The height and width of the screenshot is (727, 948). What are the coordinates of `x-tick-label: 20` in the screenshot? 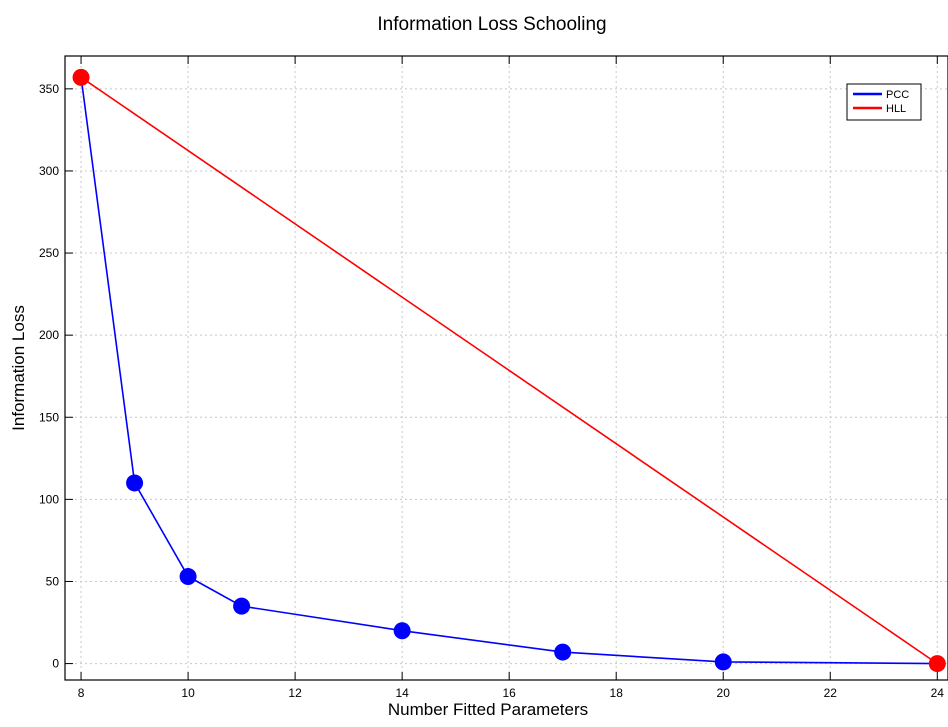 It's located at (724, 693).